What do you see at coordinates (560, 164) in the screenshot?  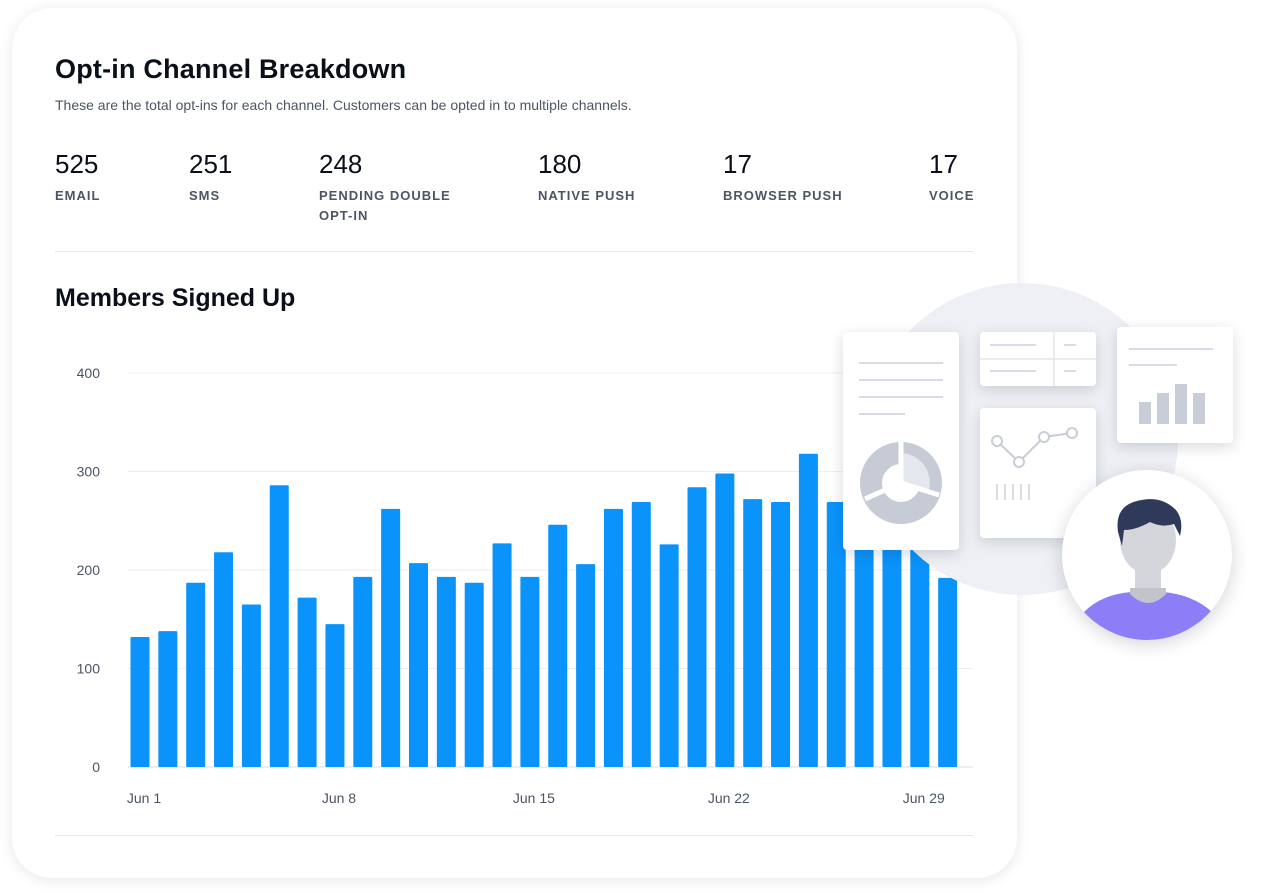 I see `stat-value: 180` at bounding box center [560, 164].